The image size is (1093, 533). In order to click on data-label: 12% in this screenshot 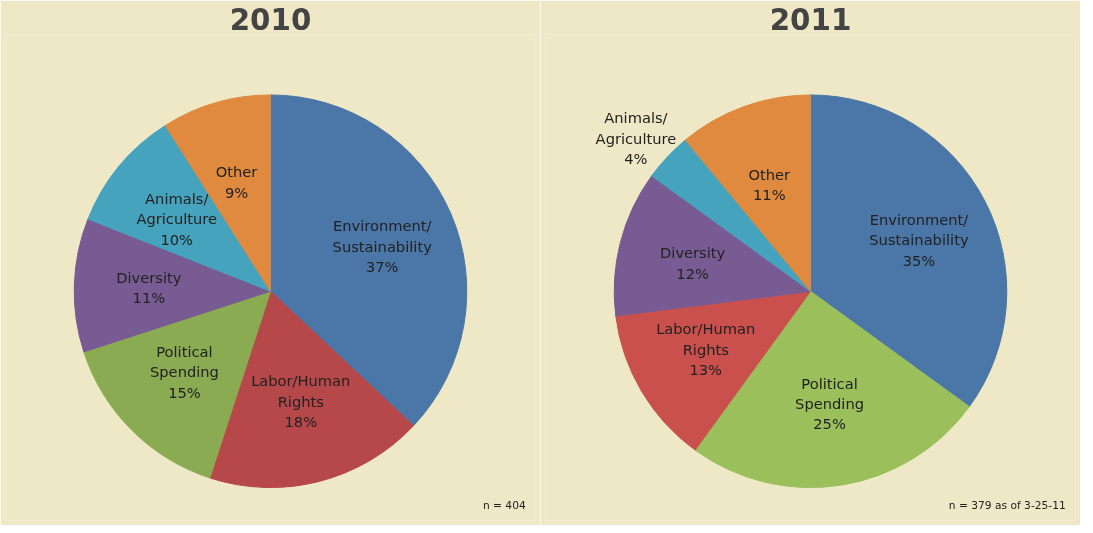, I will do `click(692, 273)`.